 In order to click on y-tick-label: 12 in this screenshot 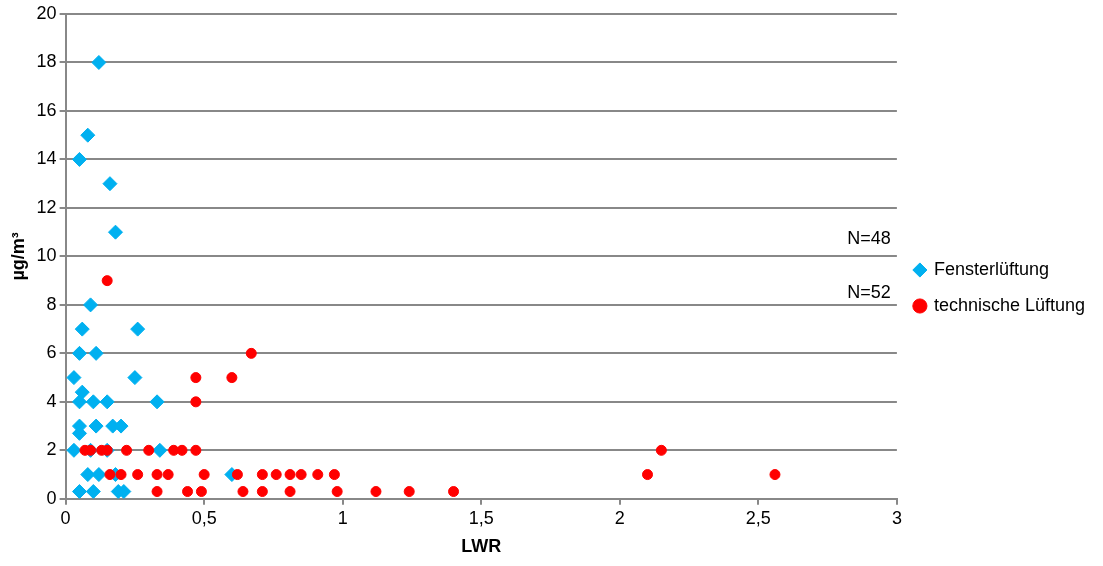, I will do `click(46, 206)`.